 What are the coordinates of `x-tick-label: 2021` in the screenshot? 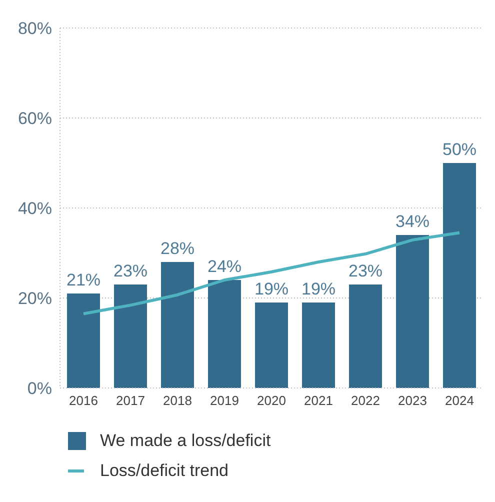 It's located at (318, 400).